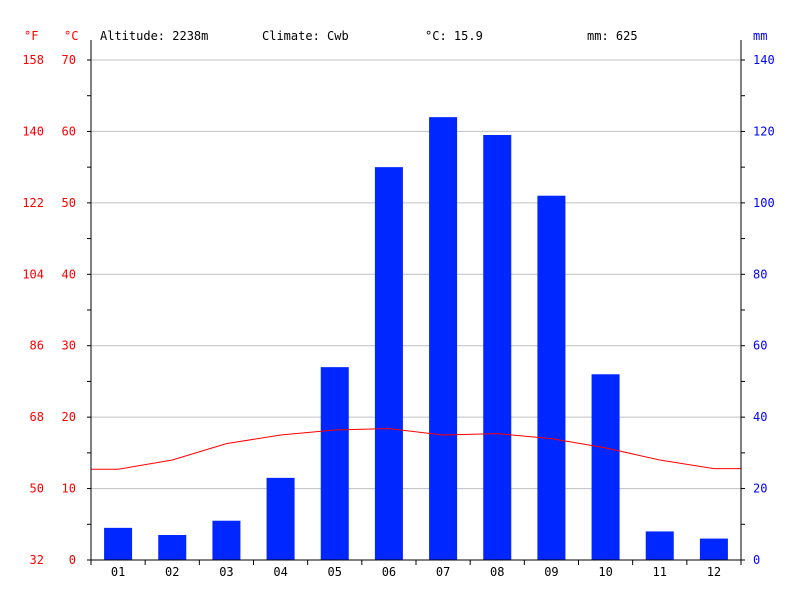 The width and height of the screenshot is (800, 600). I want to click on month-label: 03, so click(226, 572).